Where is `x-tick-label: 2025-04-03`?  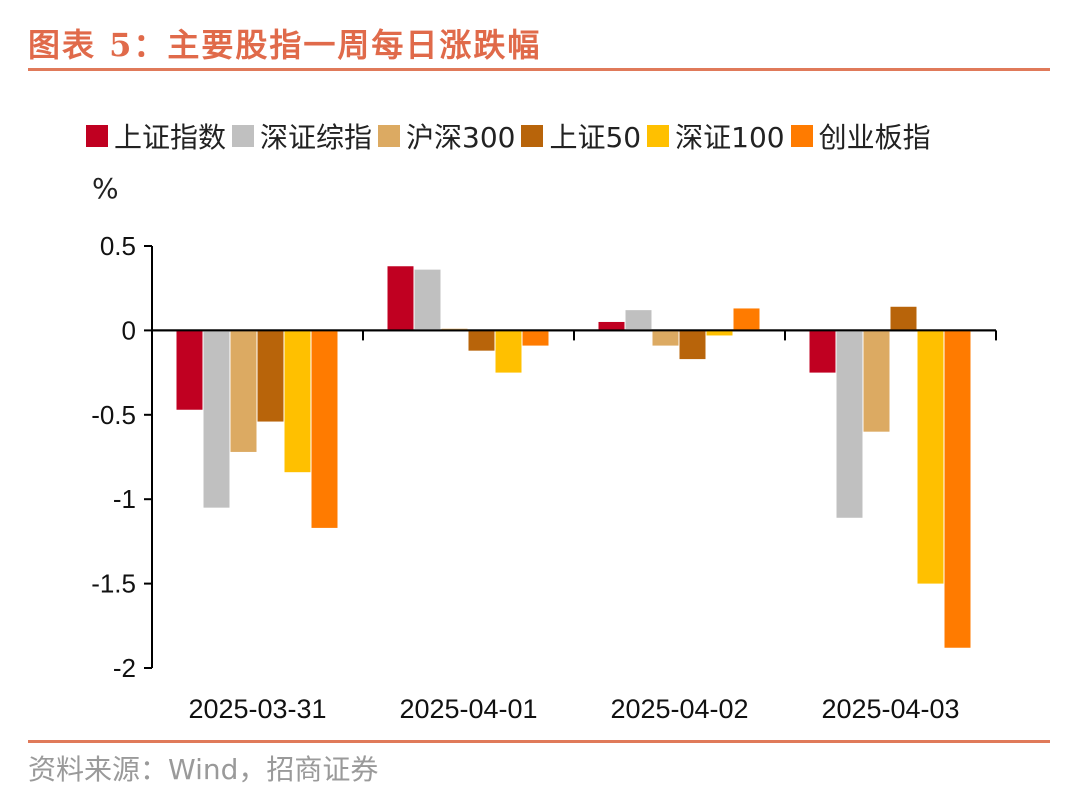
x-tick-label: 2025-04-03 is located at coordinates (890, 709).